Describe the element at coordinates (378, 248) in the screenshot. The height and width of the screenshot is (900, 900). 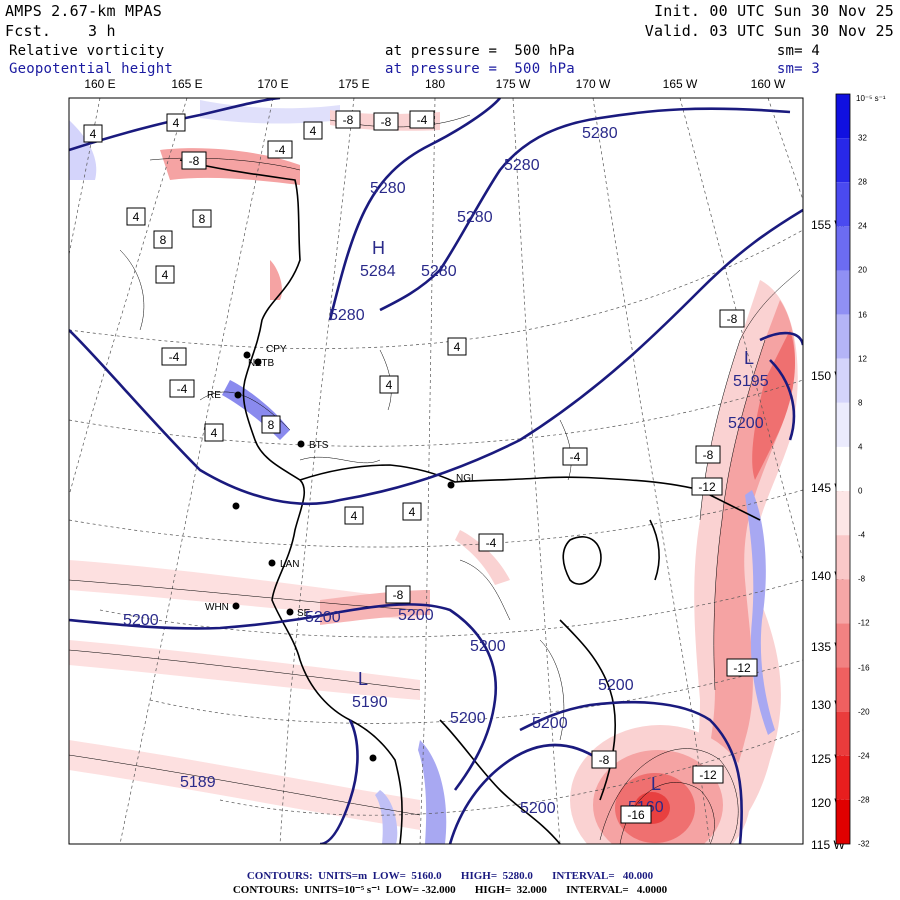
I see `high-center-label: H` at that location.